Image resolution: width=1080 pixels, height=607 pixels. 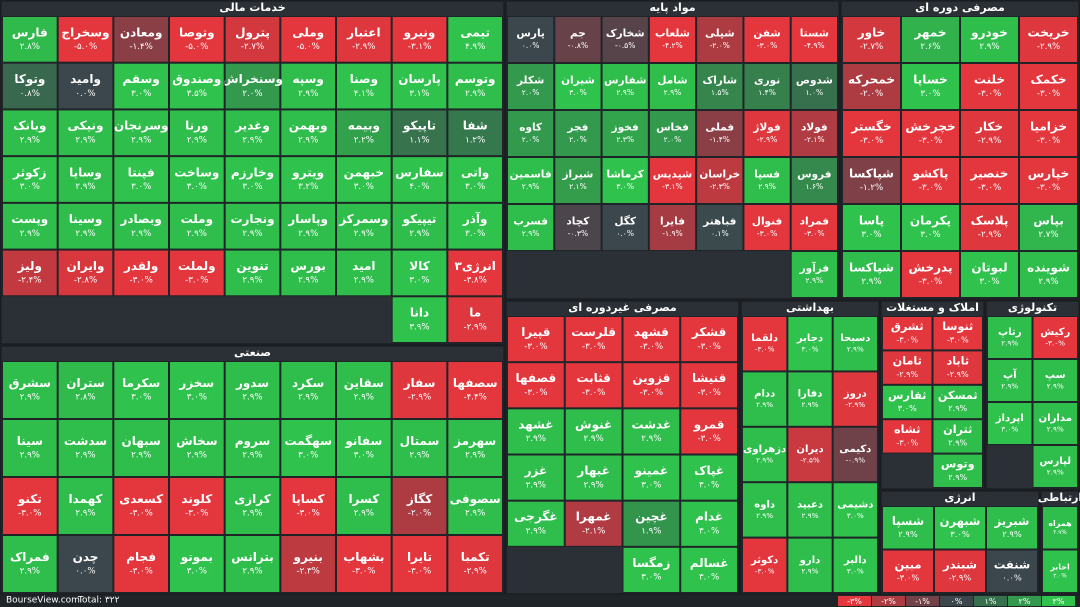 What do you see at coordinates (475, 266) in the screenshot?
I see `tile-symbol: انرژی۳` at bounding box center [475, 266].